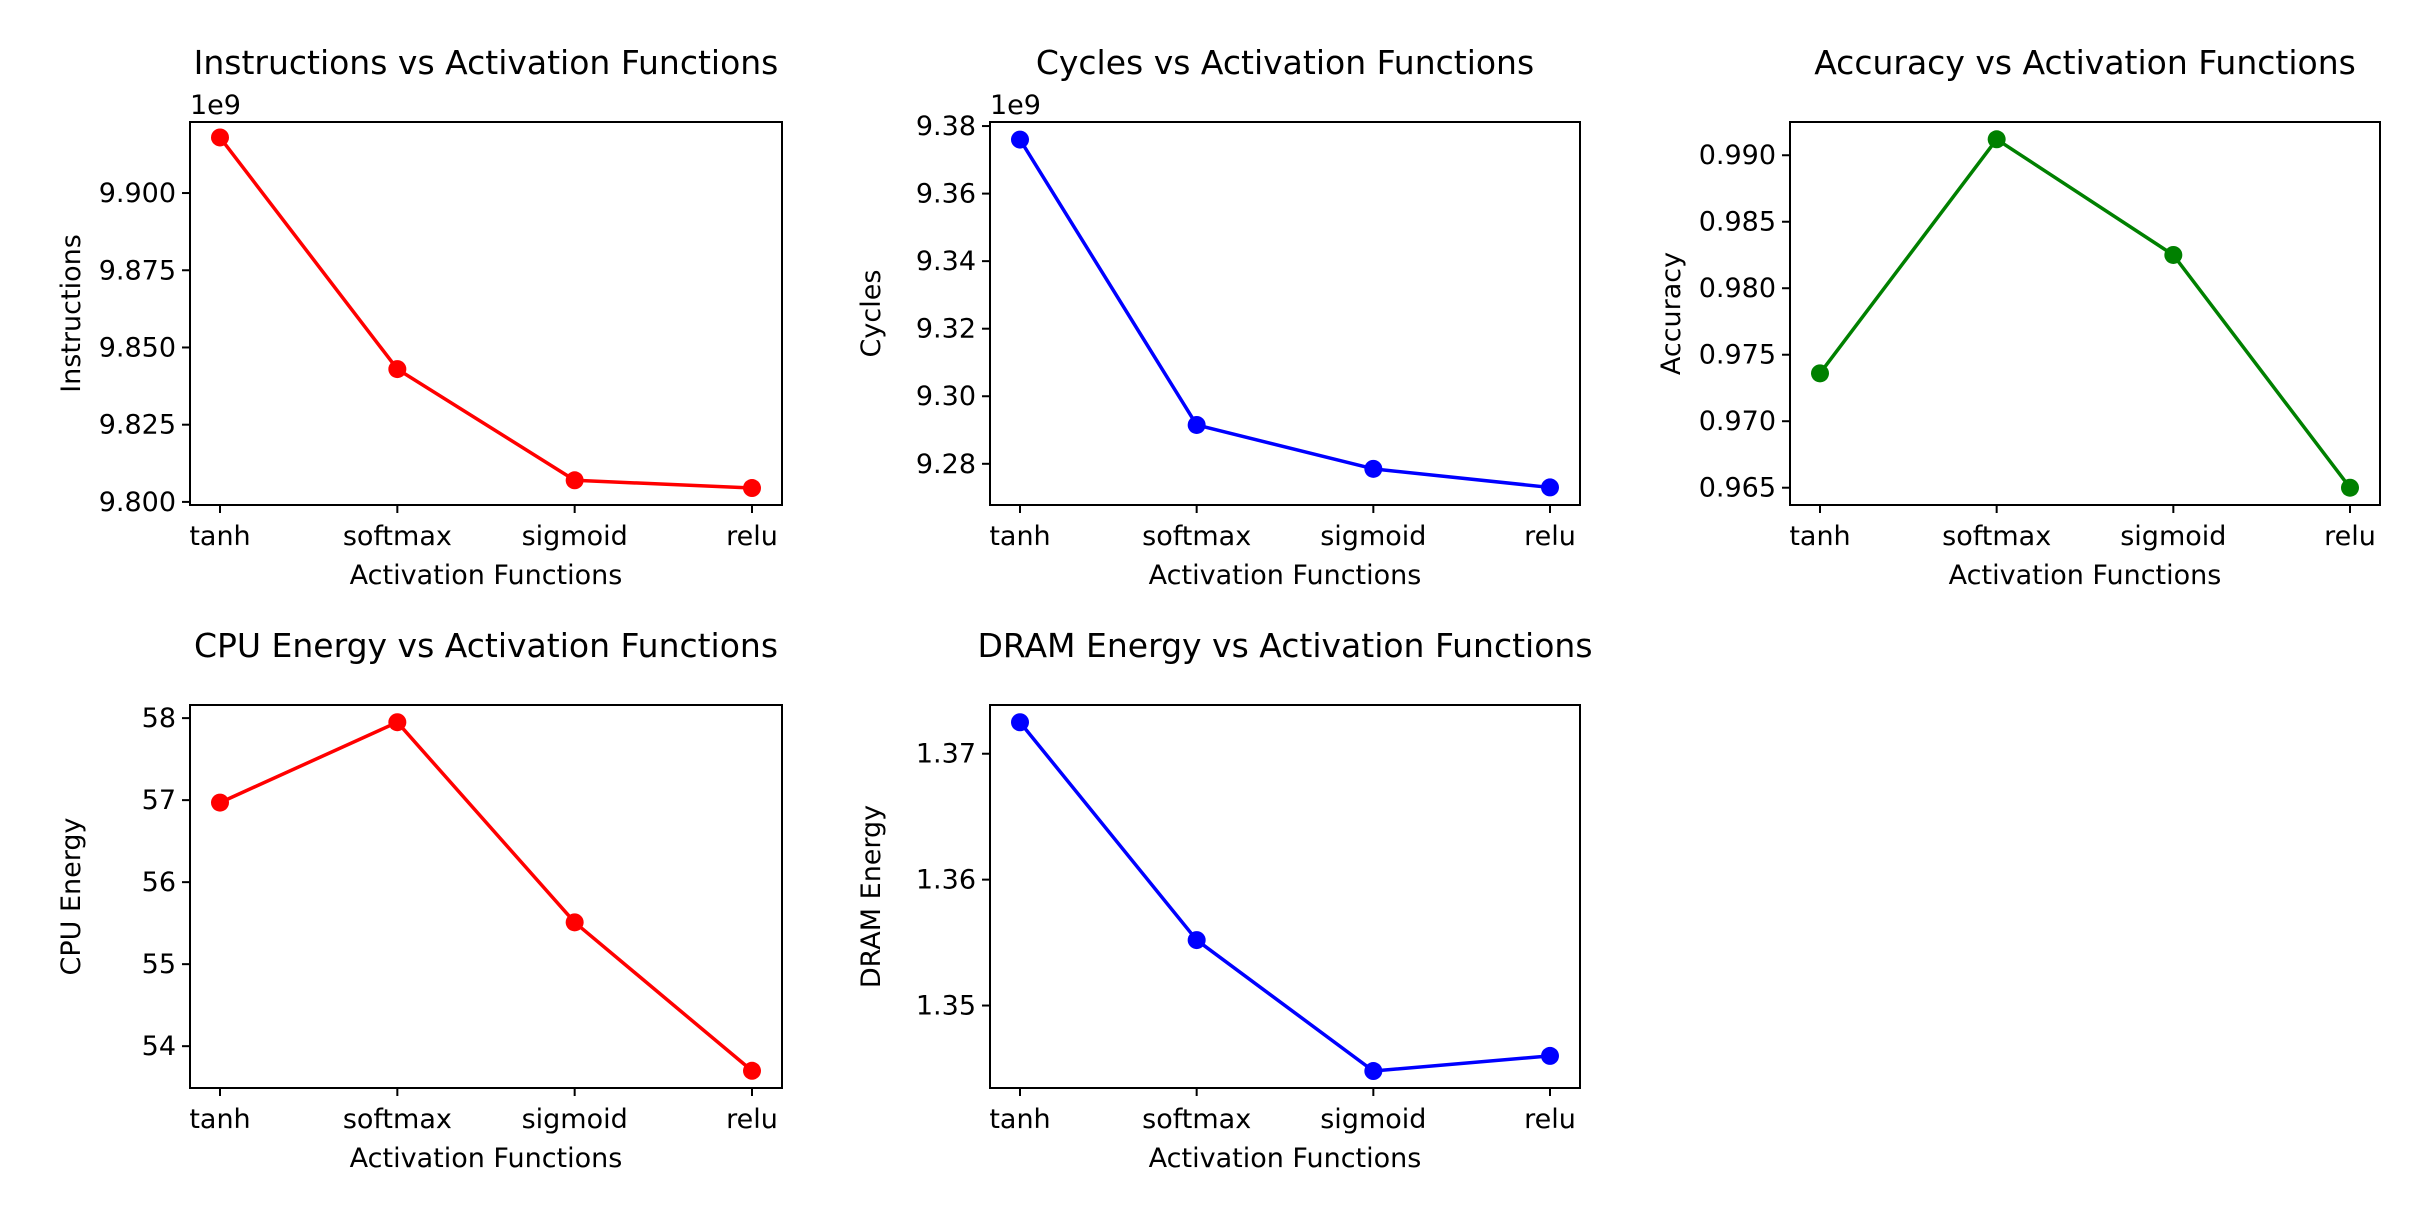 The width and height of the screenshot is (2409, 1225). Describe the element at coordinates (1284, 645) in the screenshot. I see `chart-title: DRAM Energy vs Activation Functions` at that location.